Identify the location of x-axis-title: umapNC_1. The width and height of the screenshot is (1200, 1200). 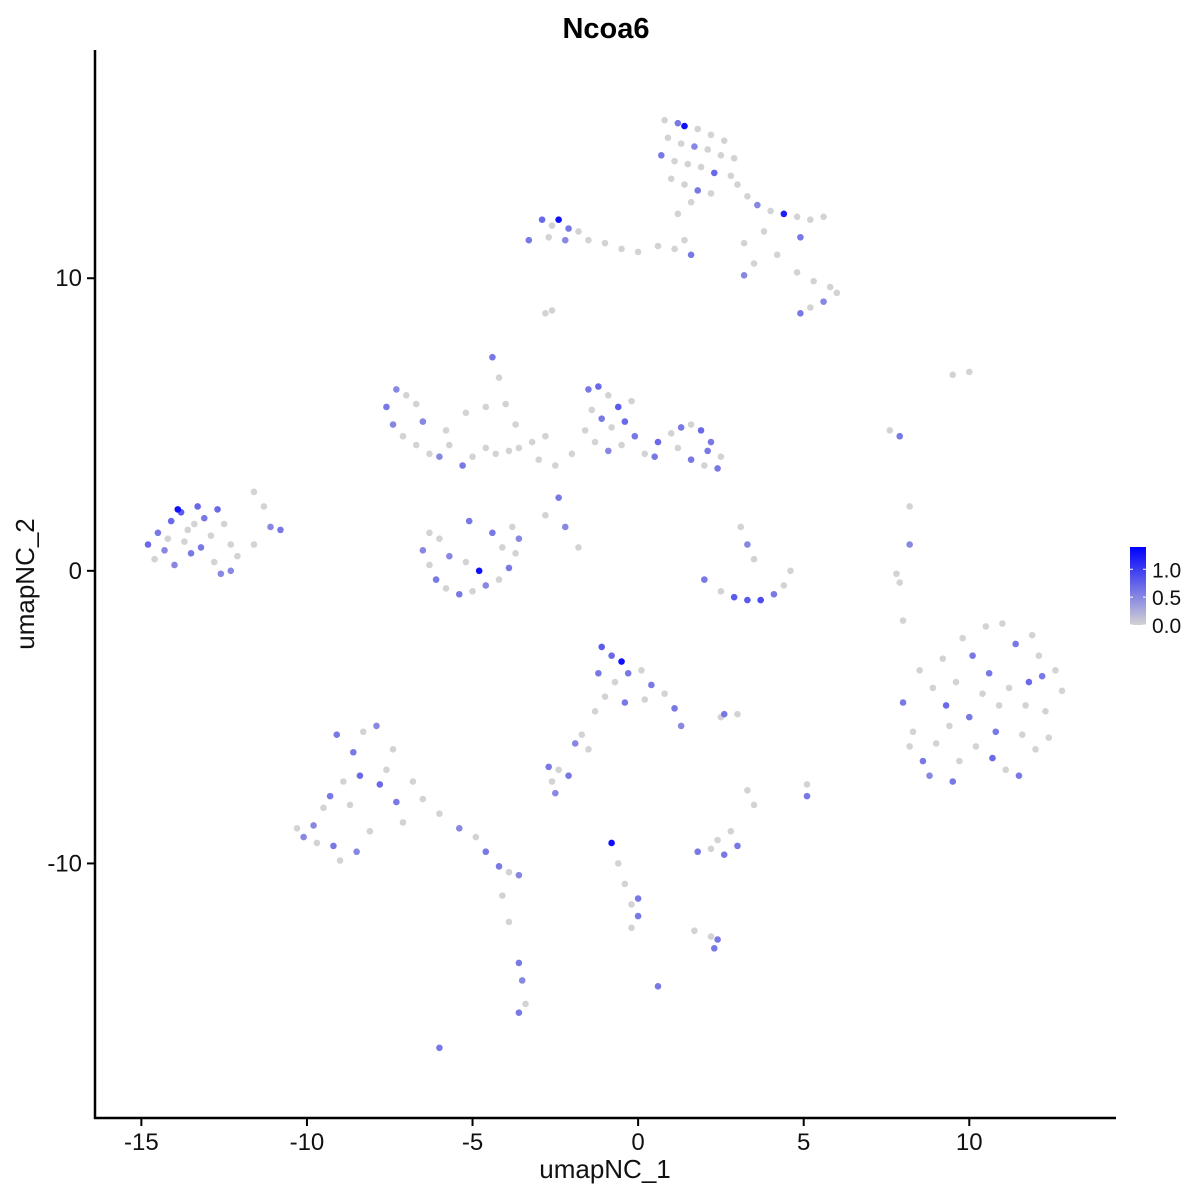
(605, 1169).